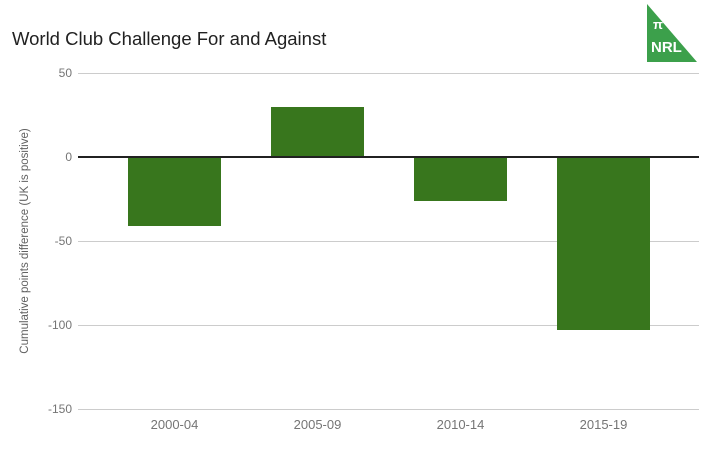  What do you see at coordinates (460, 424) in the screenshot?
I see `x-tick-label: 2010-14` at bounding box center [460, 424].